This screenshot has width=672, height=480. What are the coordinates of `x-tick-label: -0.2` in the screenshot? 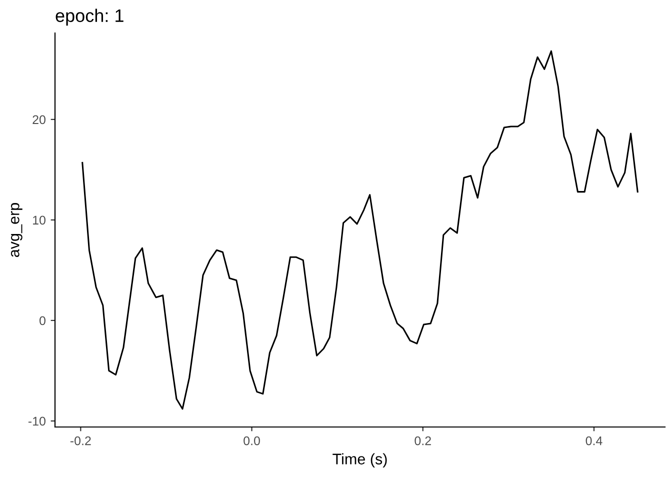 It's located at (80, 441).